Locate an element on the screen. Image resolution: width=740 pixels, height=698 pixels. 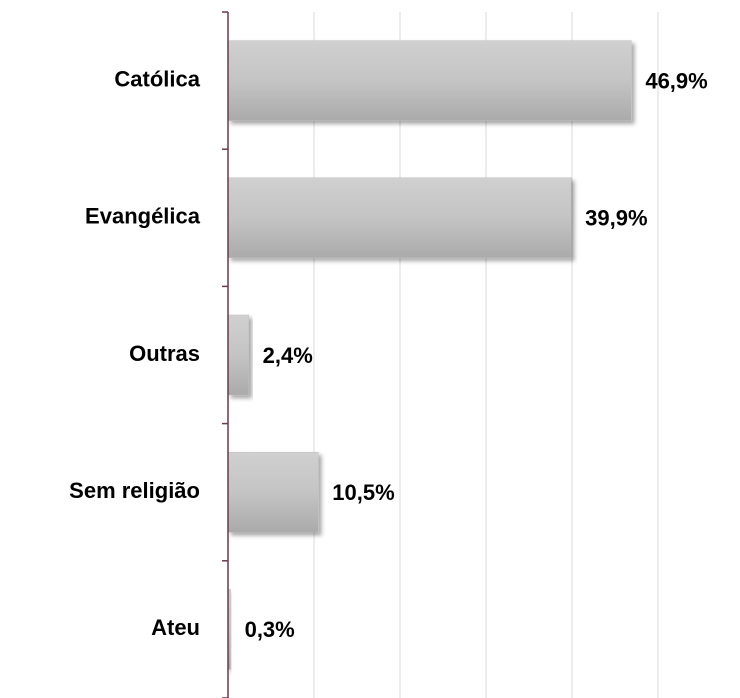
data-label: 39,9% is located at coordinates (616, 218).